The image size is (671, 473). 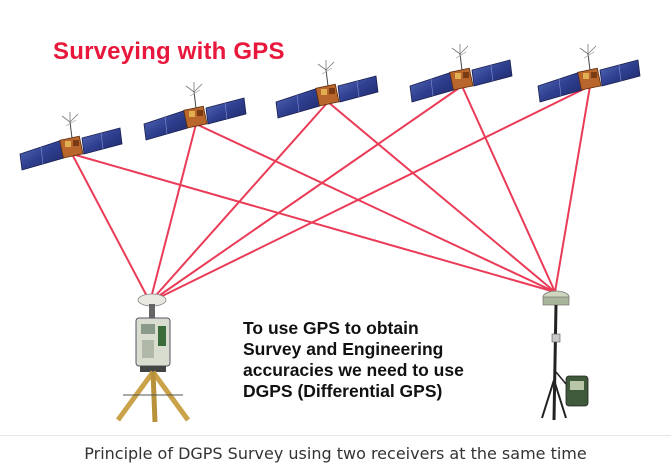 I want to click on note-line: DGPS (Differential GPS), so click(x=343, y=391).